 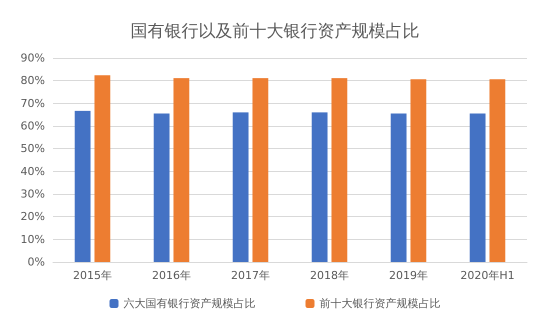 What do you see at coordinates (92, 275) in the screenshot?
I see `x-tick-label: 2015年` at bounding box center [92, 275].